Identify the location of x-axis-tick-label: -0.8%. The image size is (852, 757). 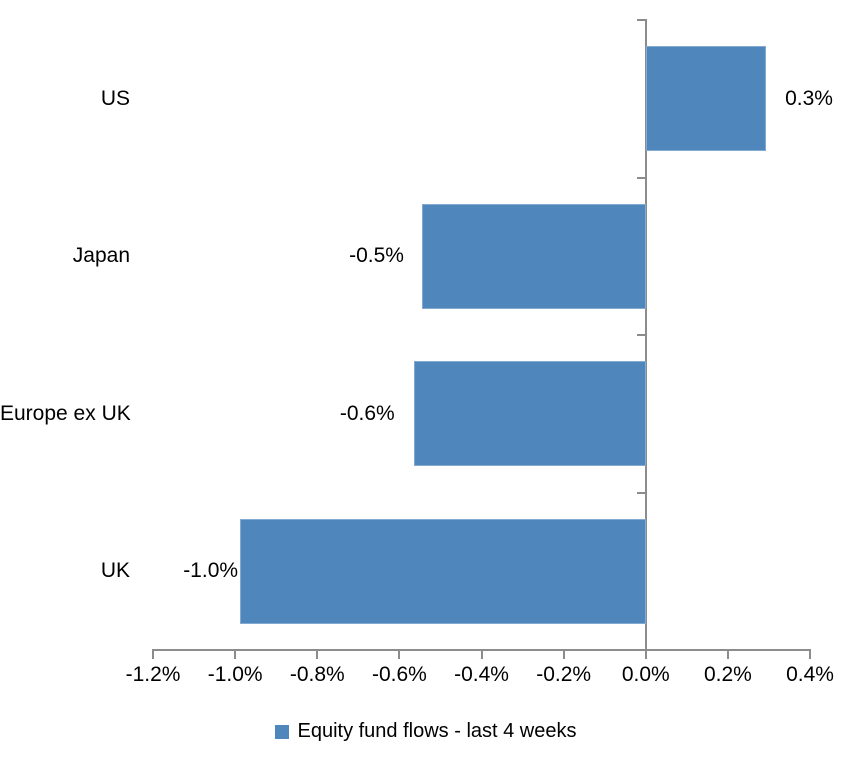
(317, 674).